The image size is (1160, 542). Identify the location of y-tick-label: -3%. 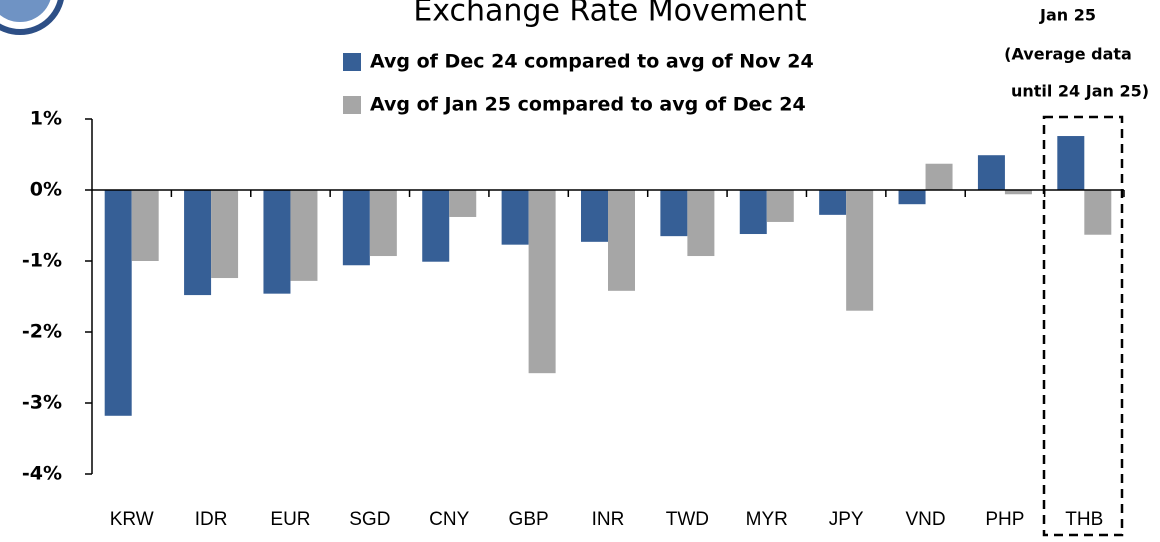
(42, 403).